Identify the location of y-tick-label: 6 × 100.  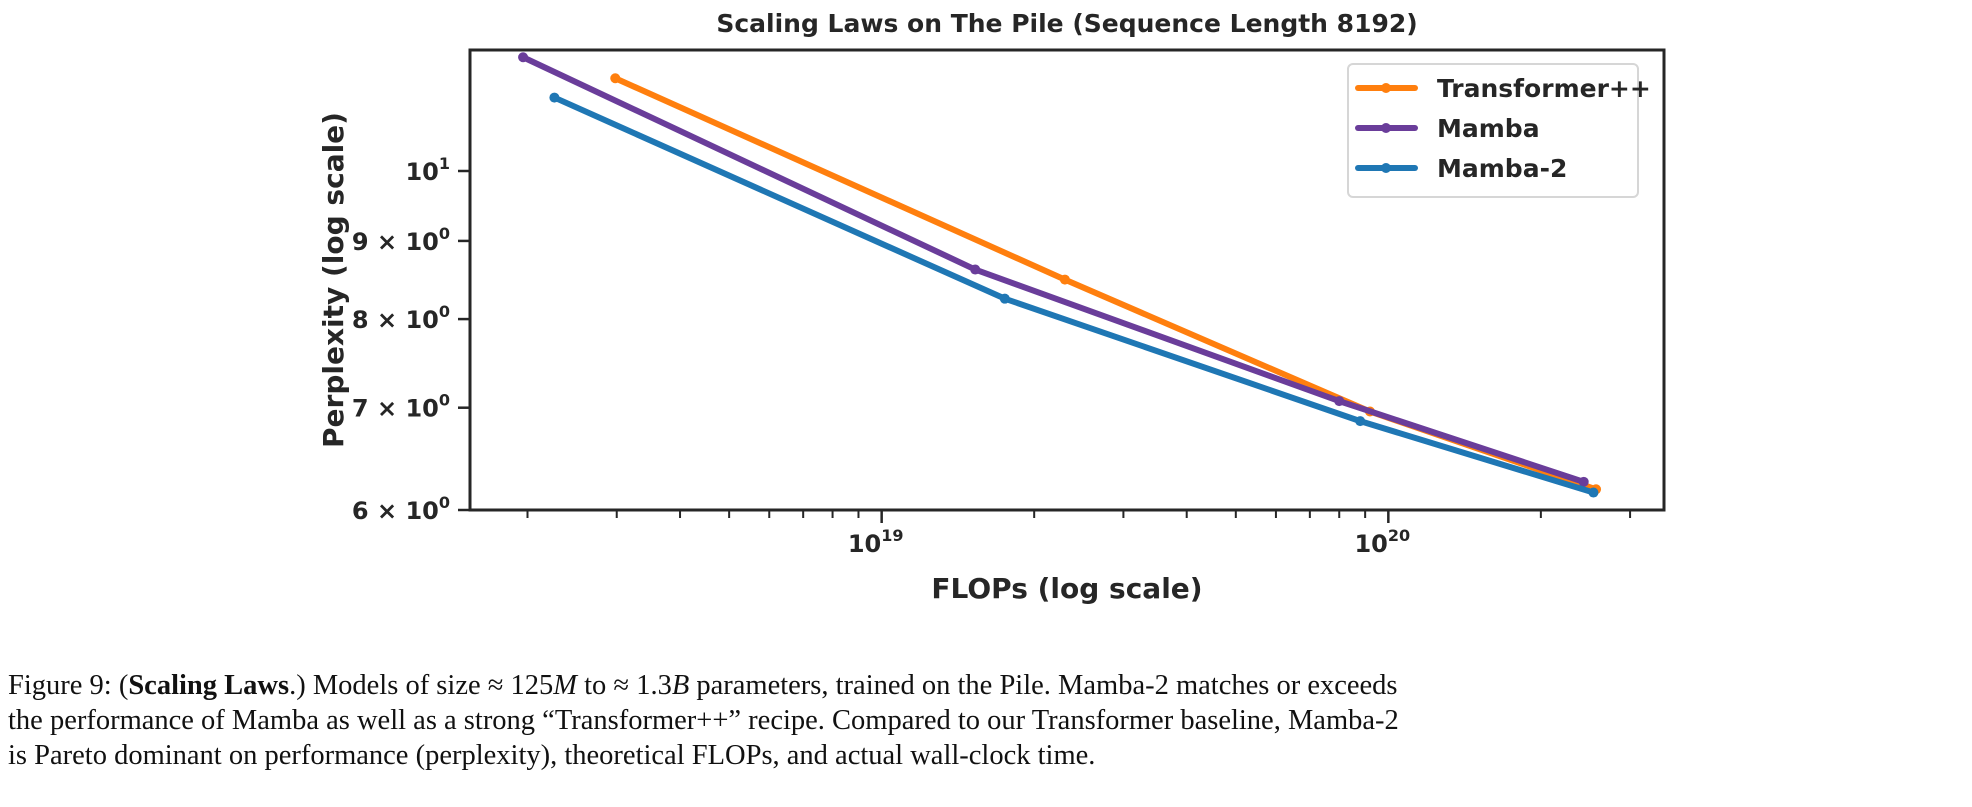
(401, 509).